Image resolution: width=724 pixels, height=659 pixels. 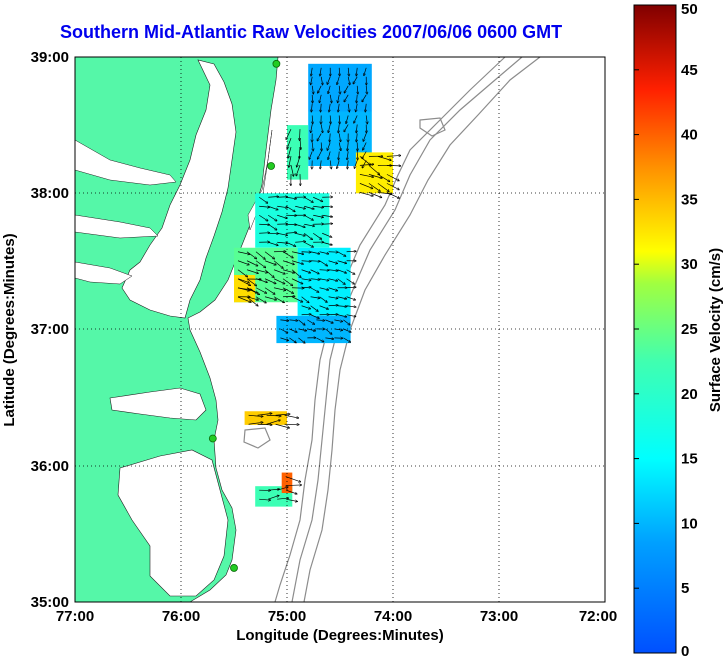 I want to click on colorbar-tick-label: 40, so click(x=689, y=135).